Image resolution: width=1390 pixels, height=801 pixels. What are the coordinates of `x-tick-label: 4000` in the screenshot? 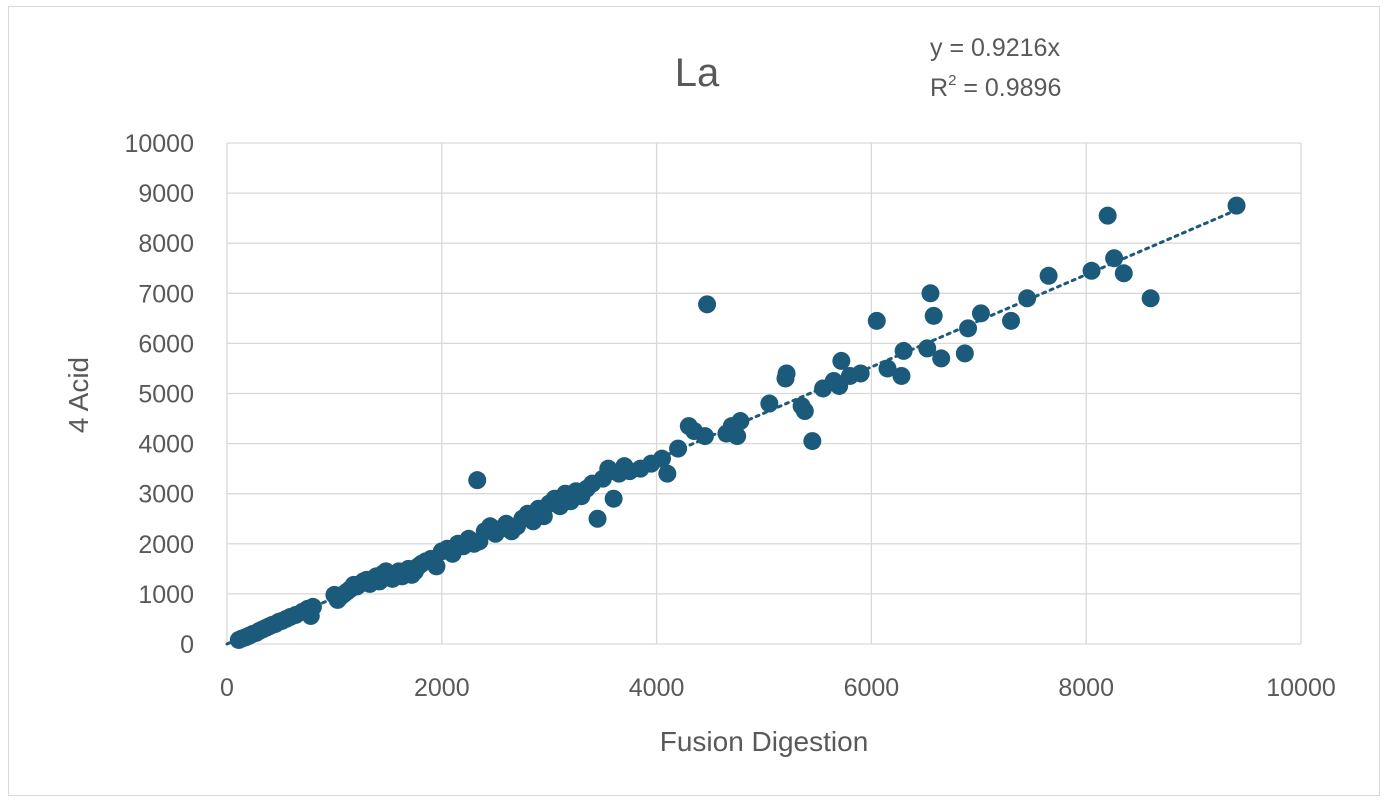 It's located at (657, 688).